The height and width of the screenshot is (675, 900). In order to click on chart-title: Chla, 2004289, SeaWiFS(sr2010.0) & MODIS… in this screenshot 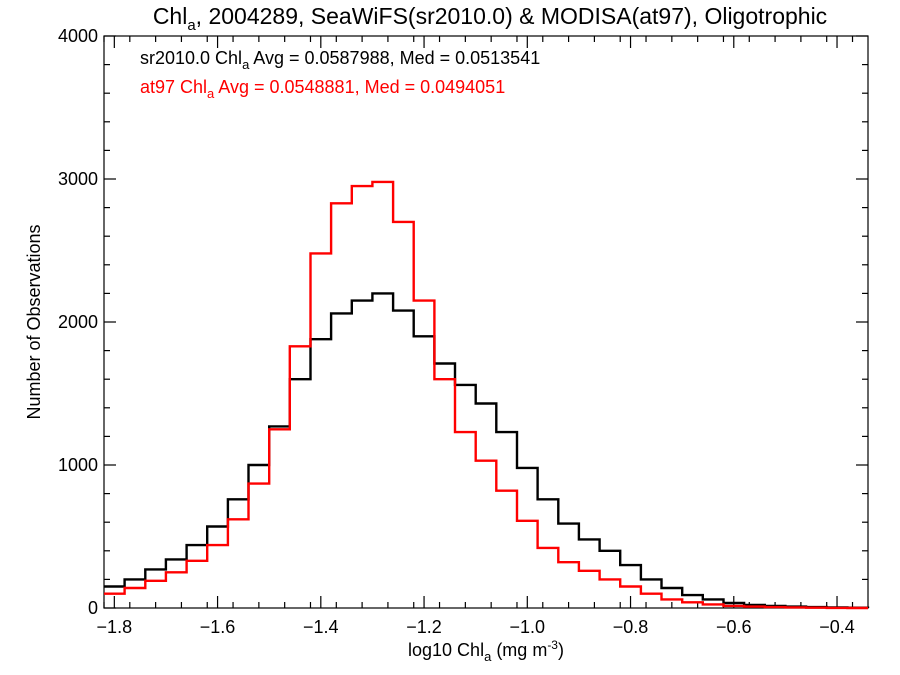, I will do `click(490, 18)`.